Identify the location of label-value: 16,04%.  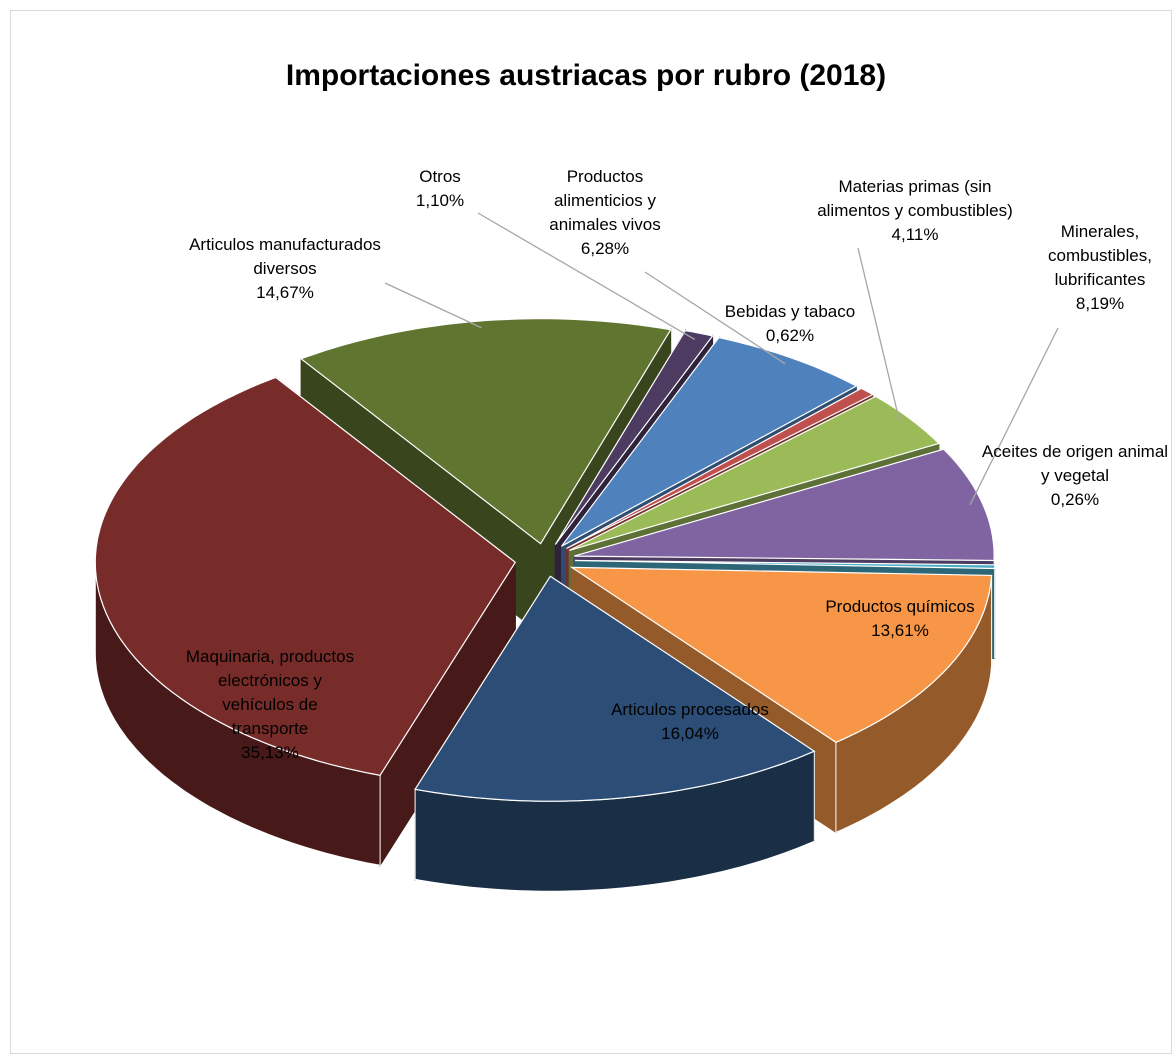
(690, 733).